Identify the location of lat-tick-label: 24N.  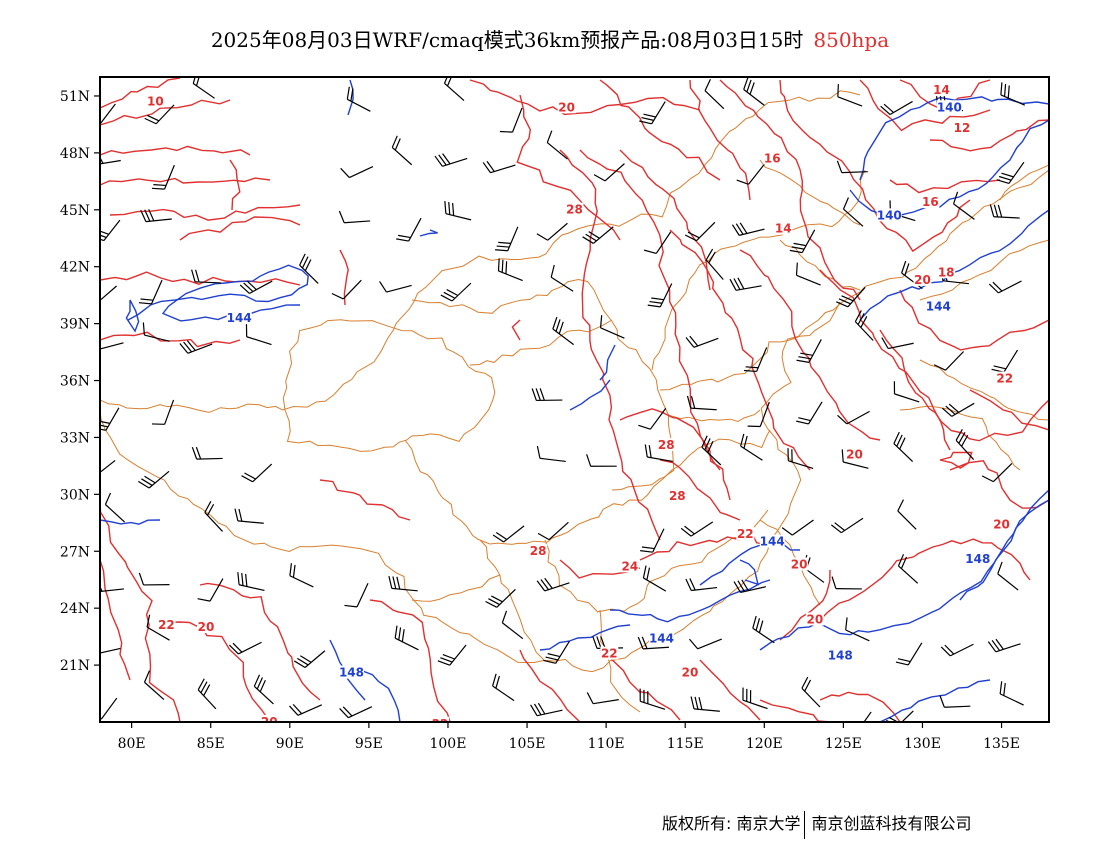
(75, 609).